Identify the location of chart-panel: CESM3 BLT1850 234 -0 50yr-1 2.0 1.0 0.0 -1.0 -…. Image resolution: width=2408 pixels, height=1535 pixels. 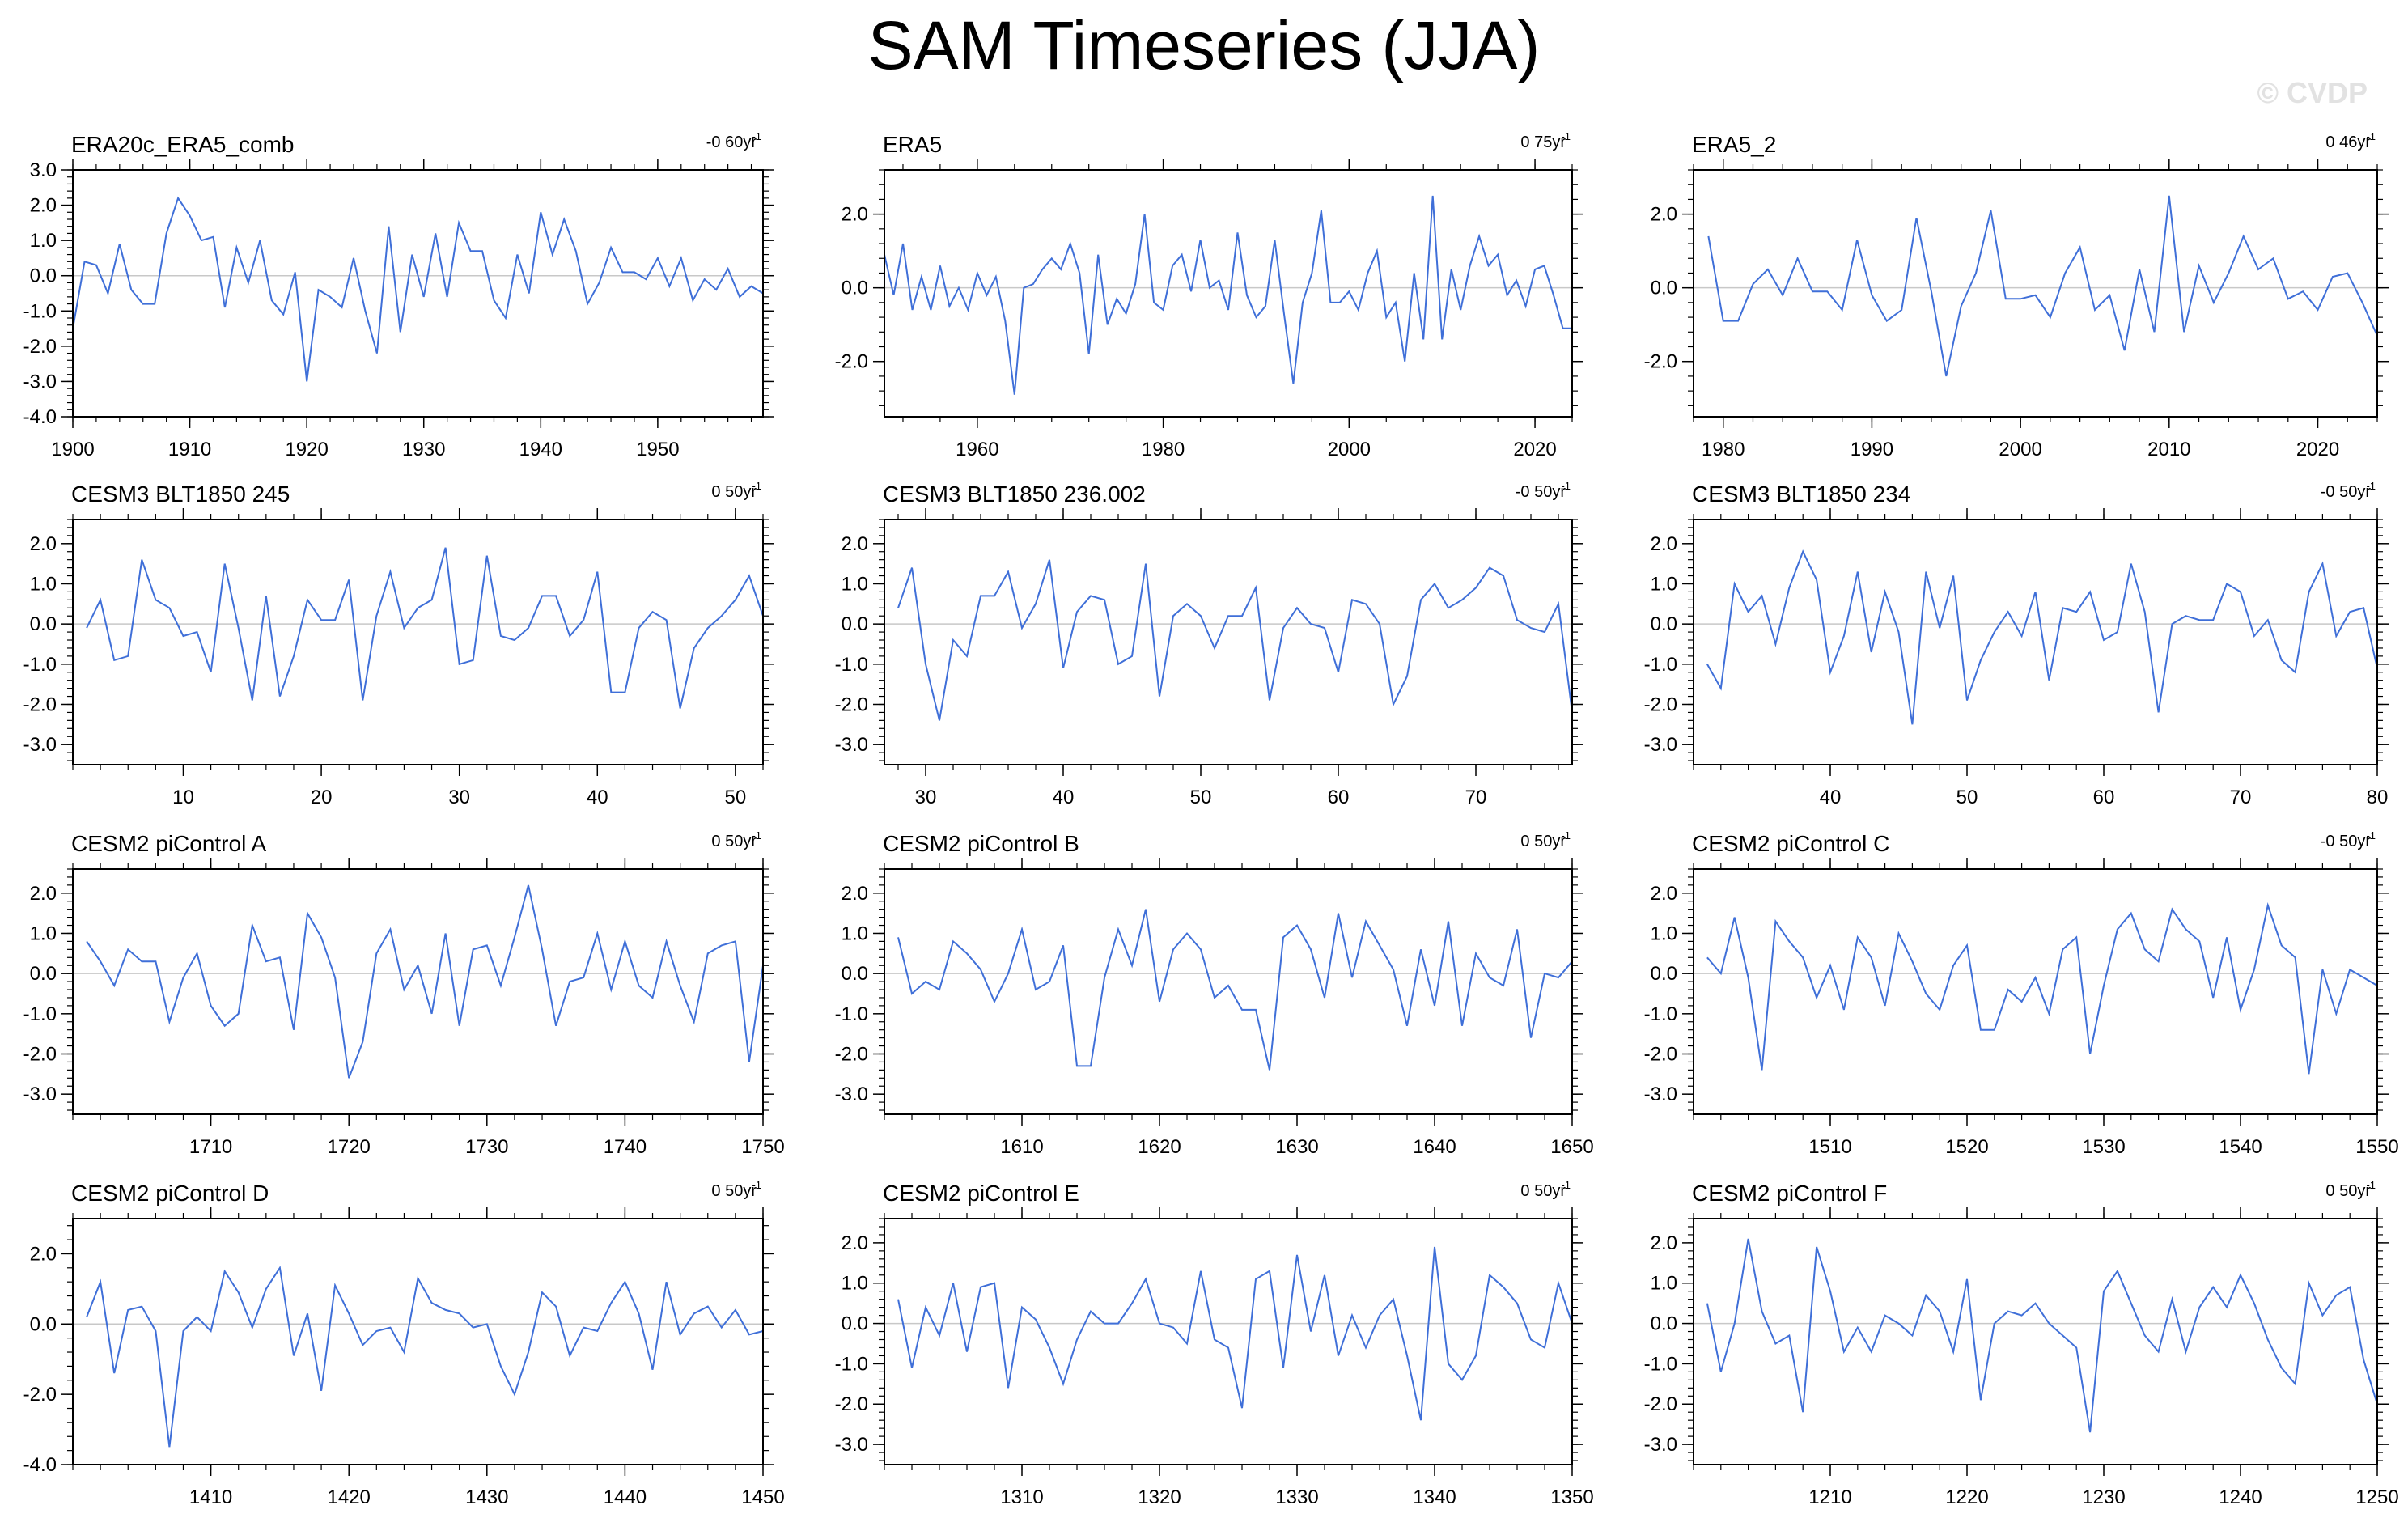
(2017, 644).